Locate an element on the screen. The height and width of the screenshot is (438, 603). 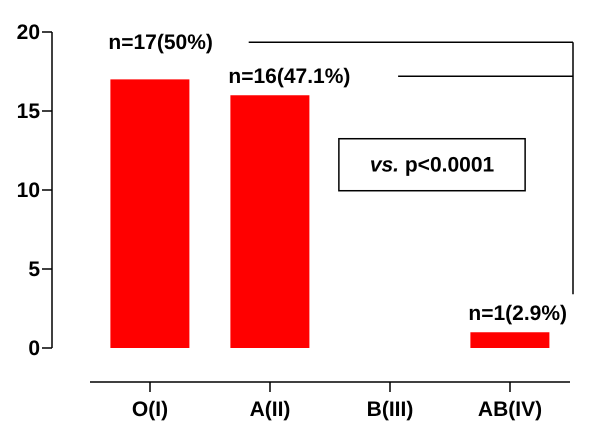
data-label: n=1(2.9%) is located at coordinates (518, 314).